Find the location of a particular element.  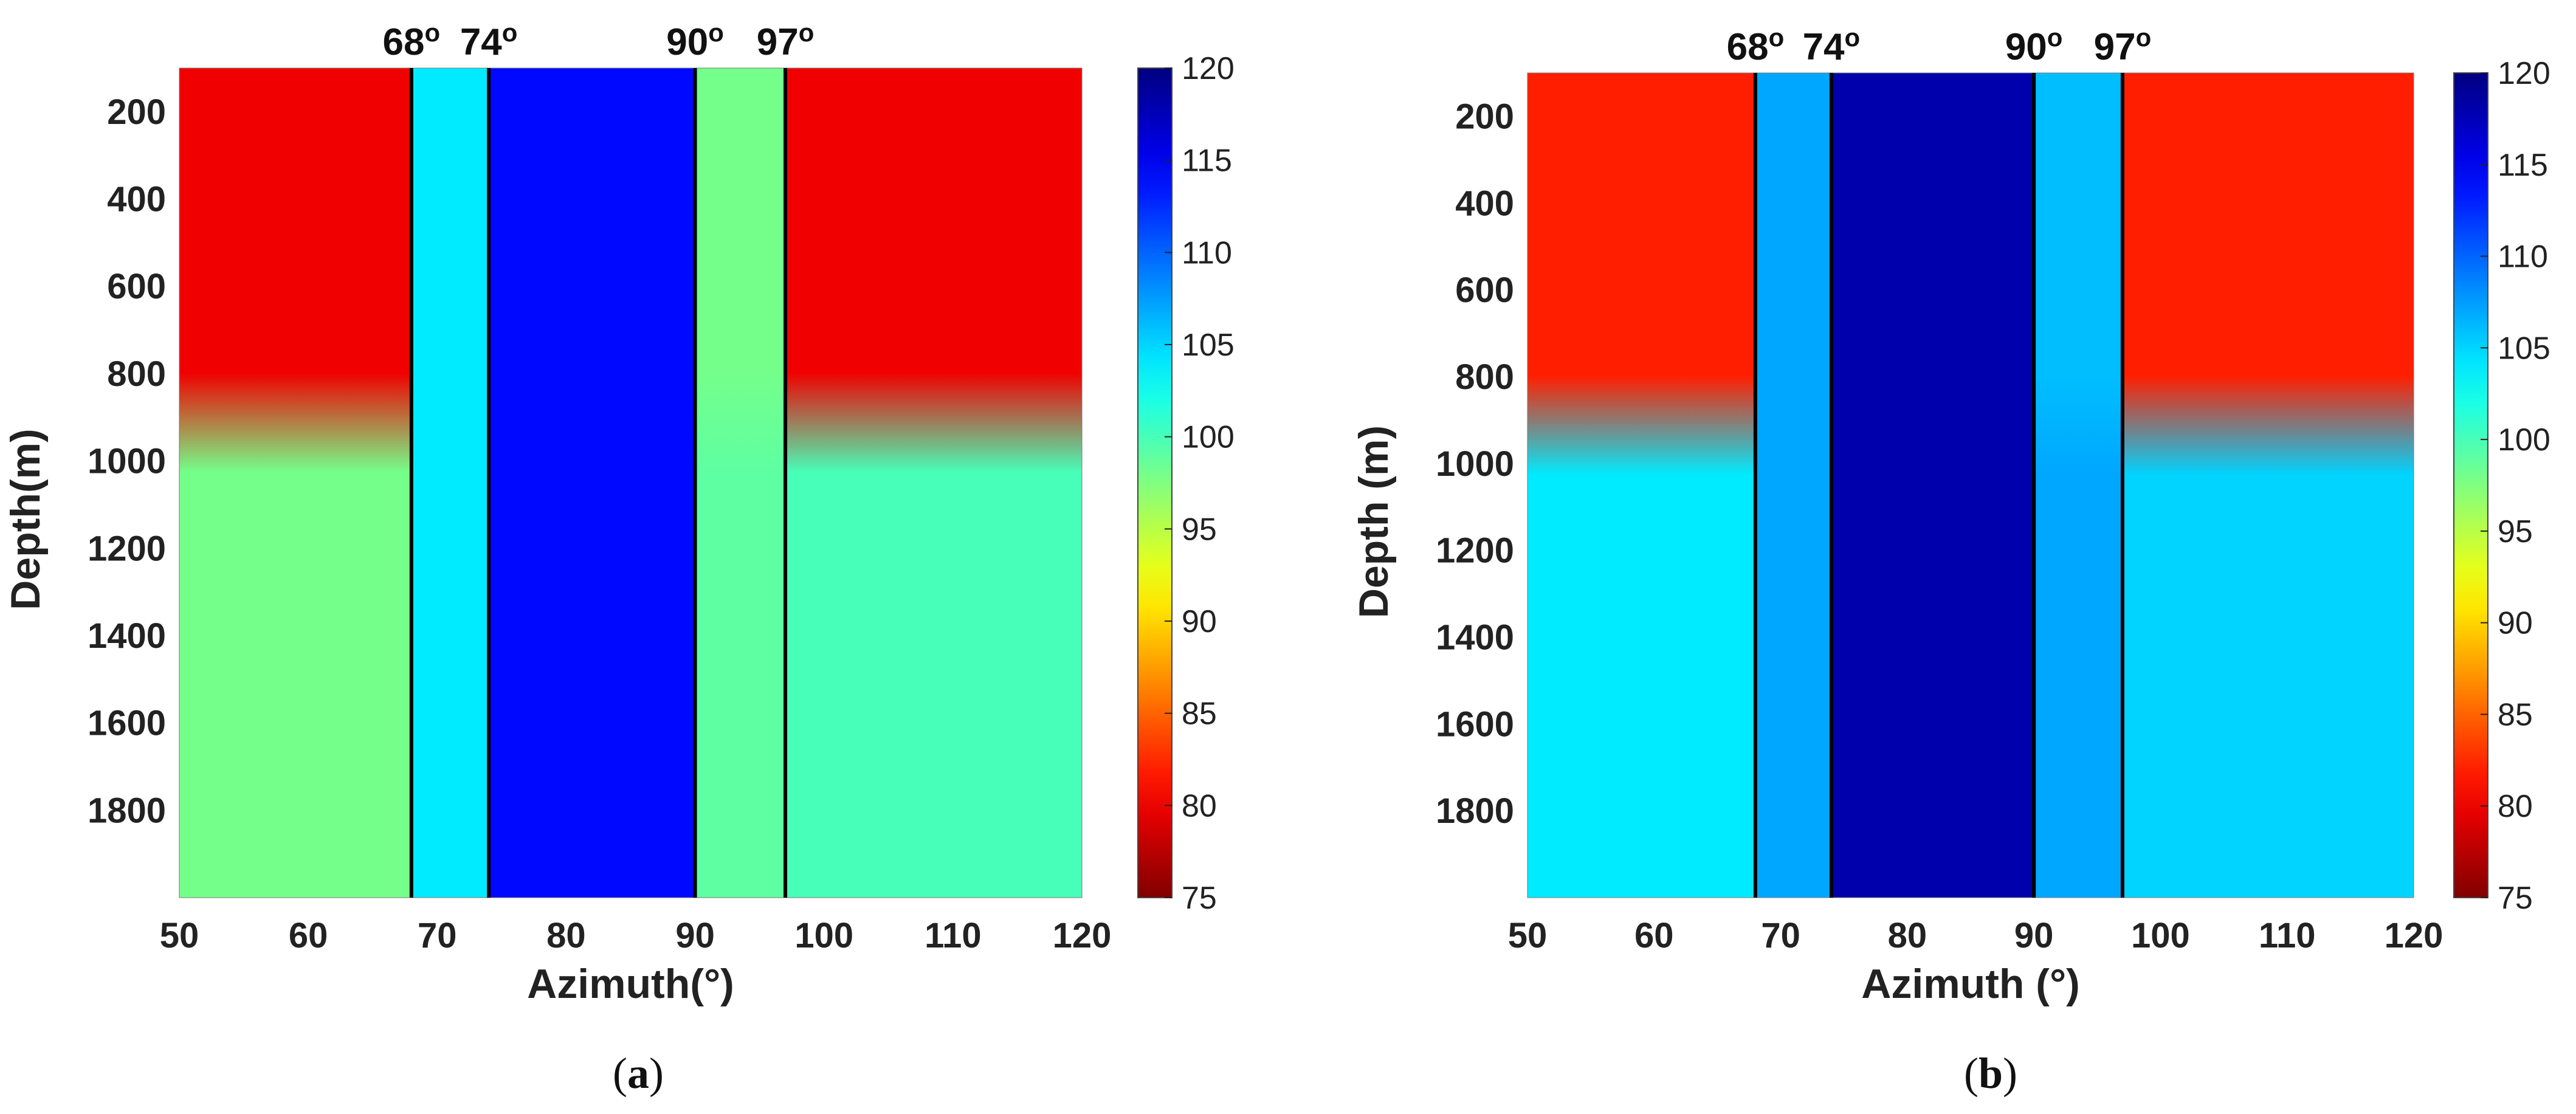

colorbar-tick-label: 110 is located at coordinates (1207, 253).